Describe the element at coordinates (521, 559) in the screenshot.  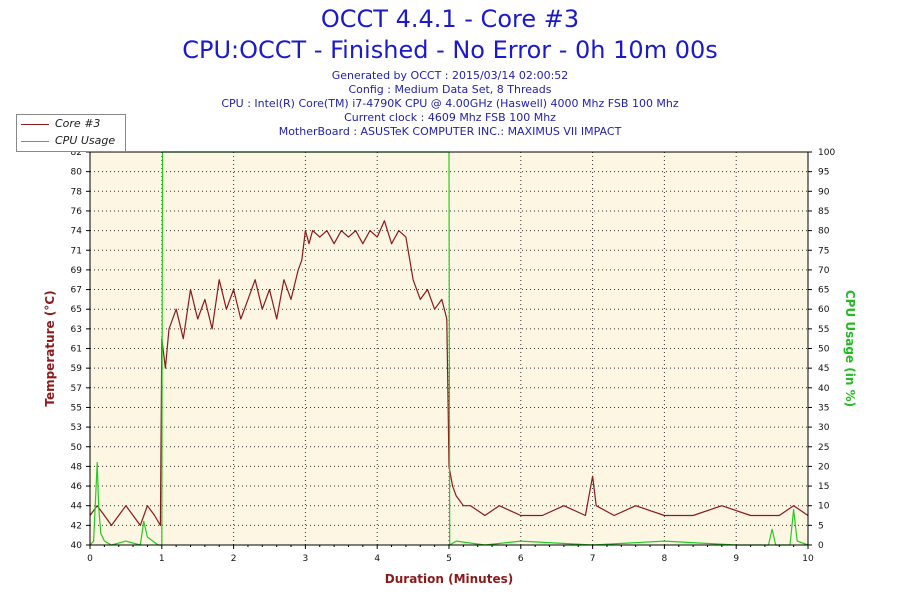
I see `x-tick-label: 6` at that location.